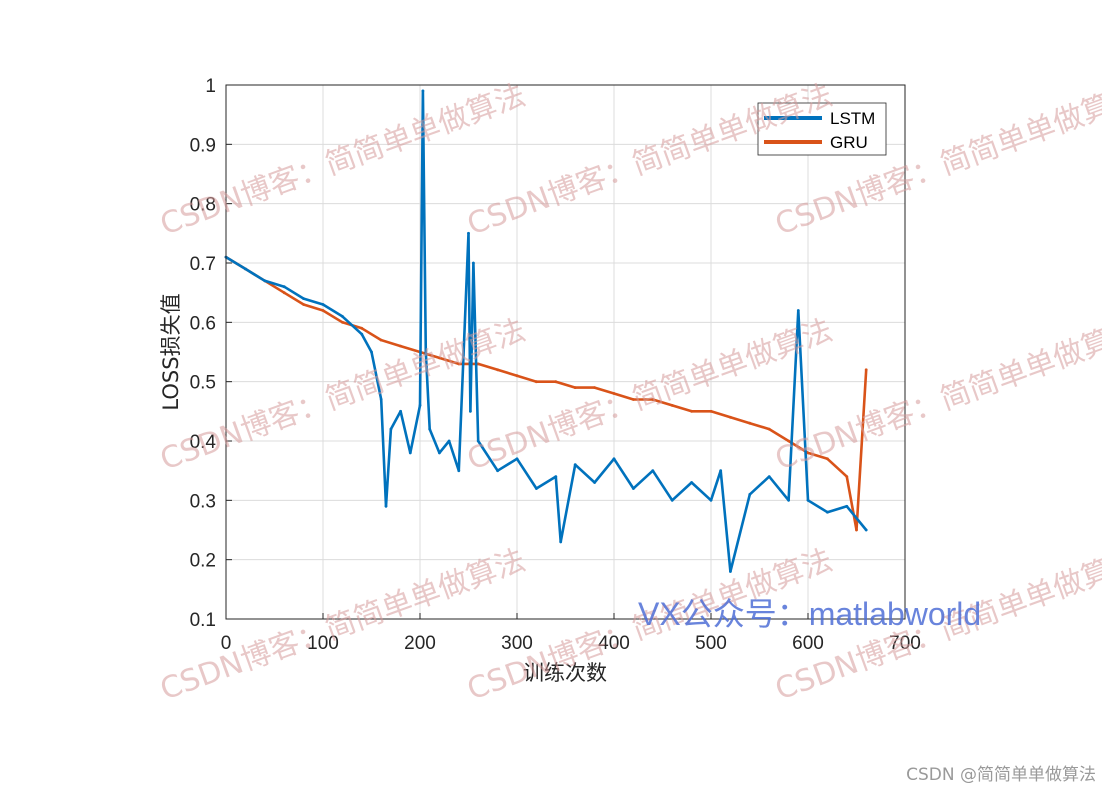 The width and height of the screenshot is (1102, 793). I want to click on y-tick-label: 1, so click(210, 86).